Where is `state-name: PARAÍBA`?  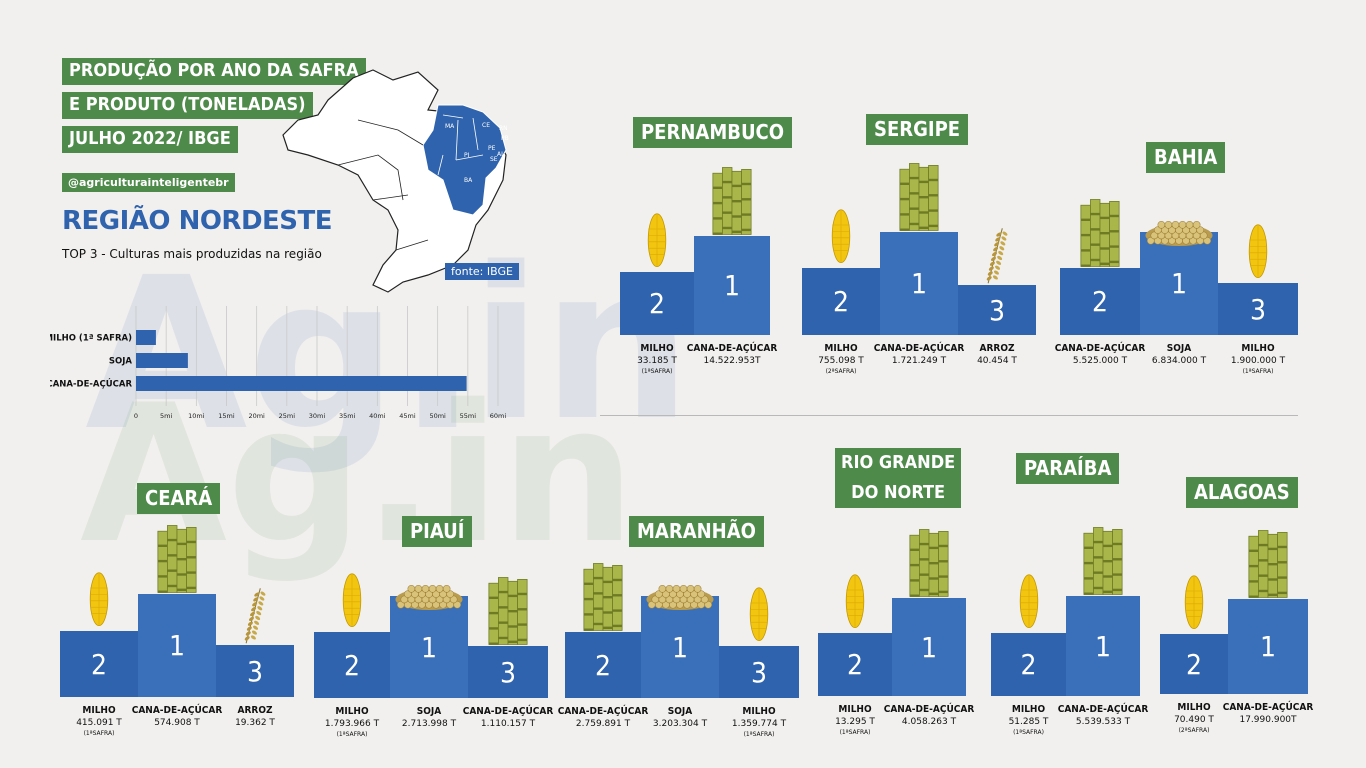 state-name: PARAÍBA is located at coordinates (1068, 468).